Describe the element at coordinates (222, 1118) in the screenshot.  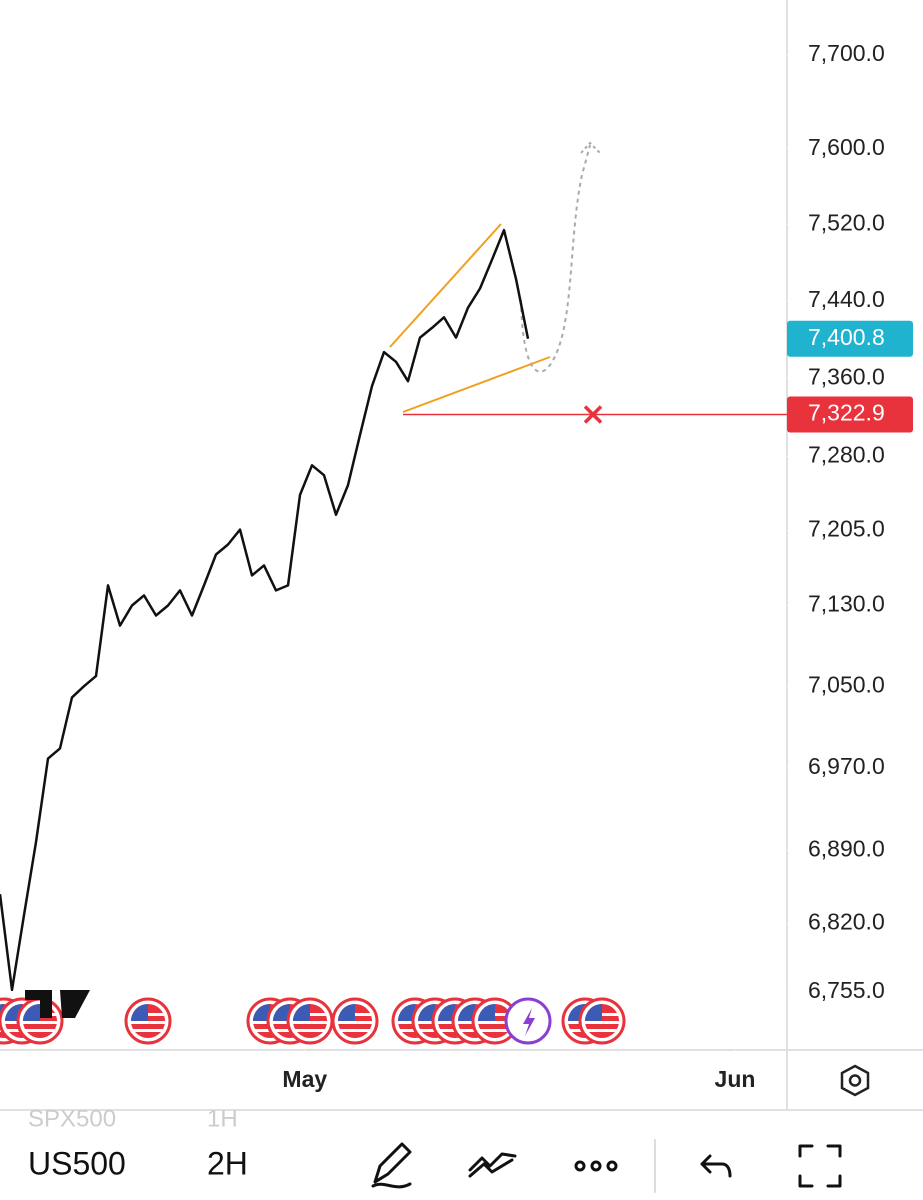
I see `interval-ghost: 1H` at that location.